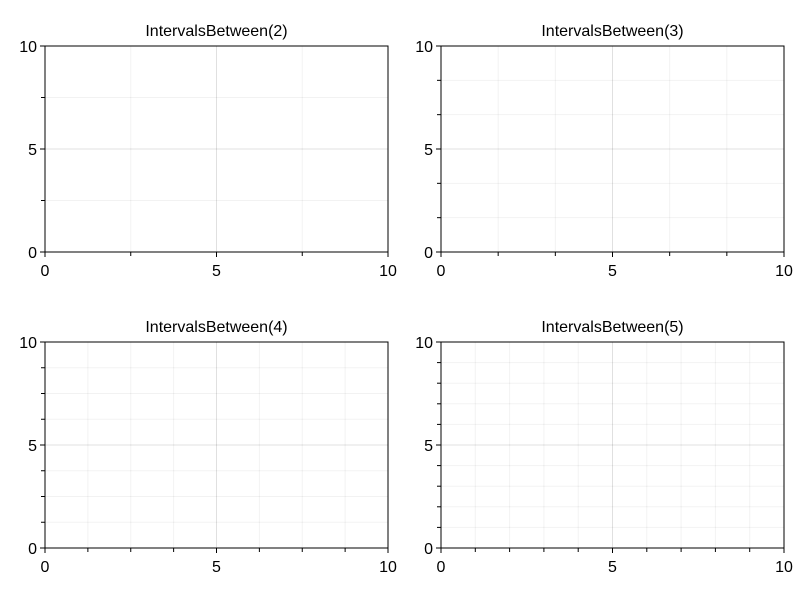  I want to click on subplot-title: IntervalsBetween(3), so click(612, 31).